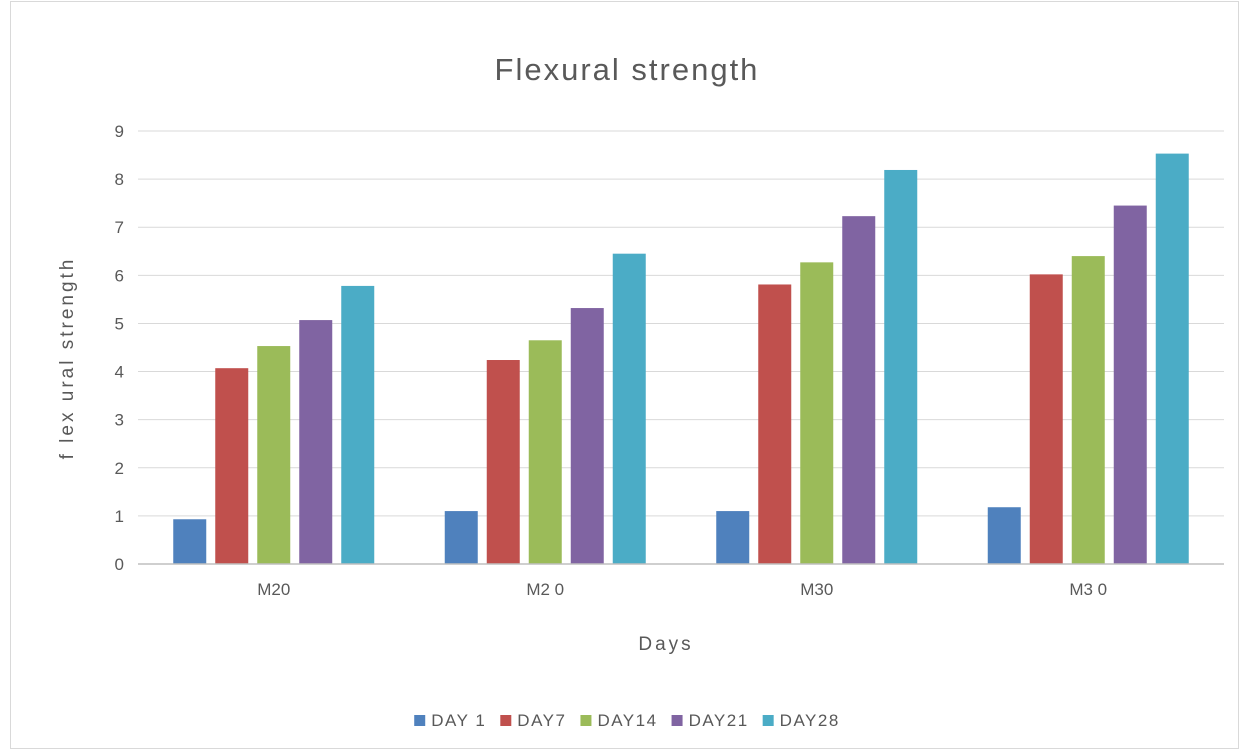  I want to click on x-tick-label: M30, so click(816, 589).